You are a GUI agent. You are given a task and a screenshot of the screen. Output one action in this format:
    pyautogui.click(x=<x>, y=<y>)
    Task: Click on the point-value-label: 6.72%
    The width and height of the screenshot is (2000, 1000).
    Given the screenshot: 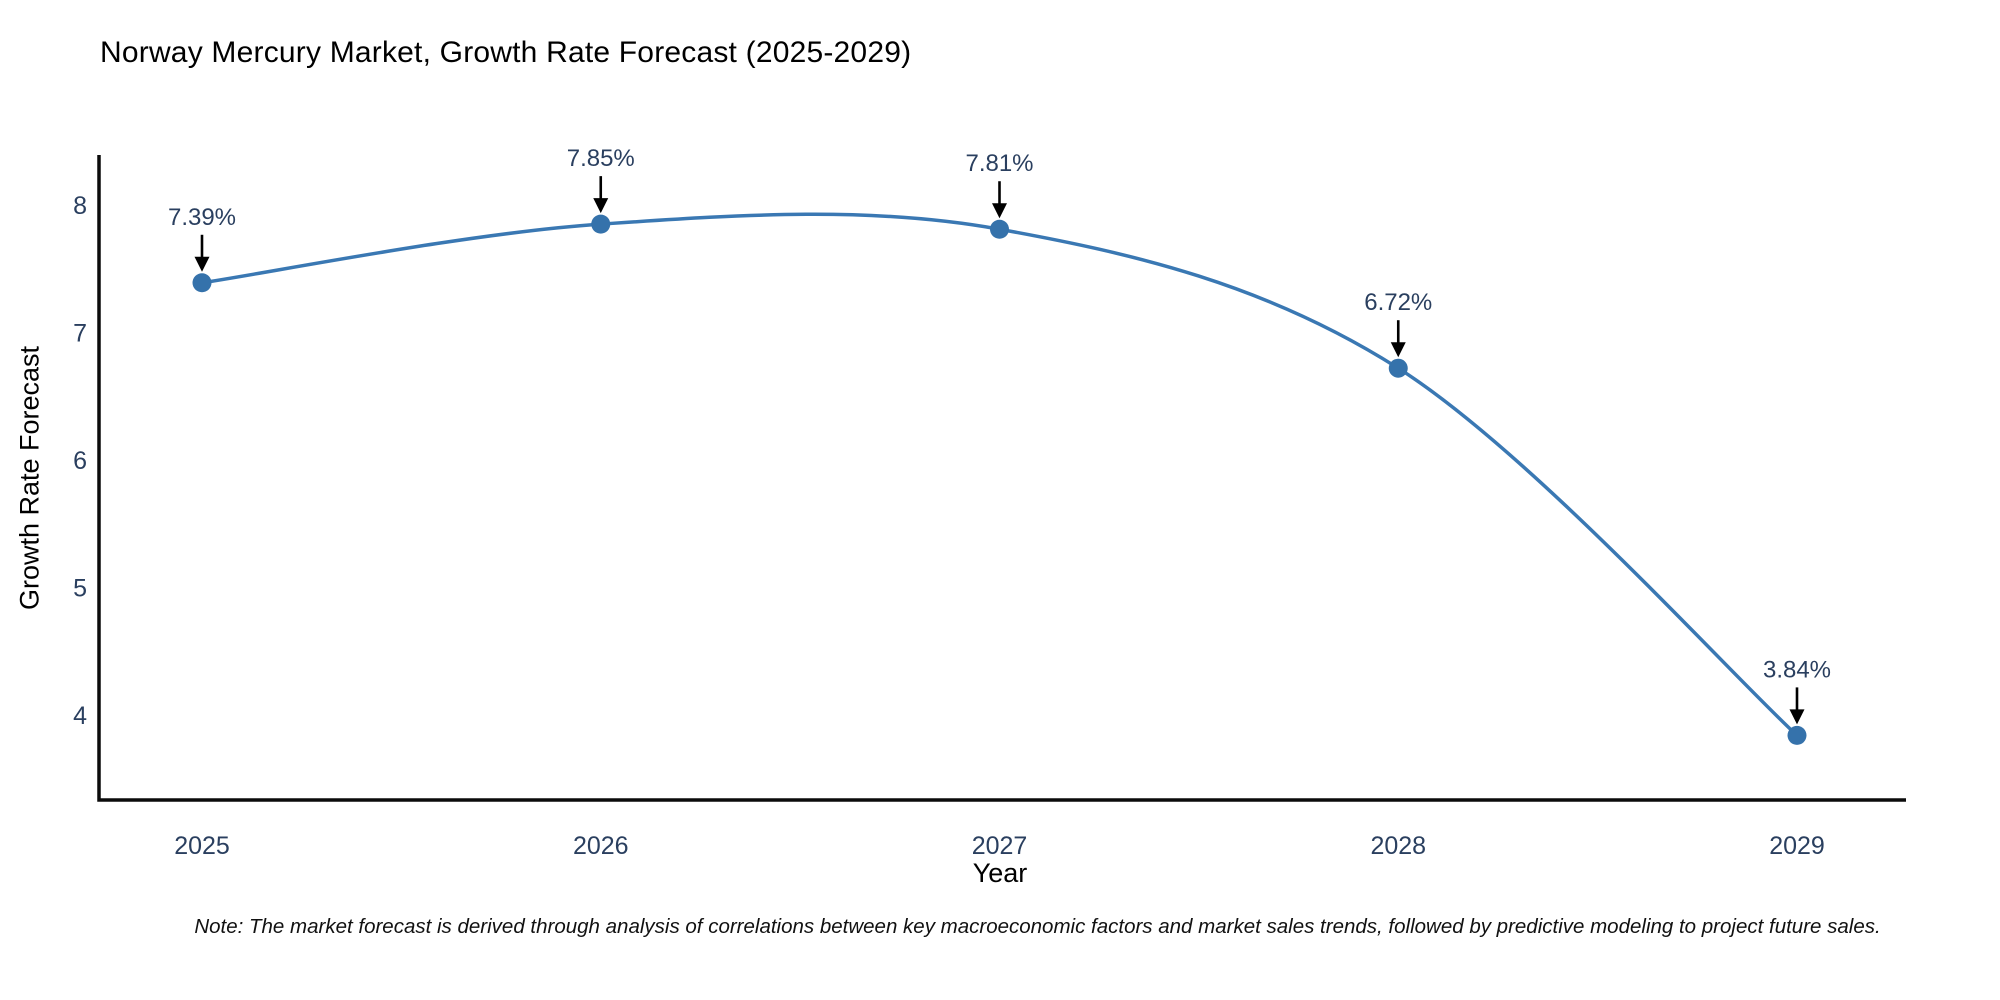 What is the action you would take?
    pyautogui.click(x=1398, y=302)
    